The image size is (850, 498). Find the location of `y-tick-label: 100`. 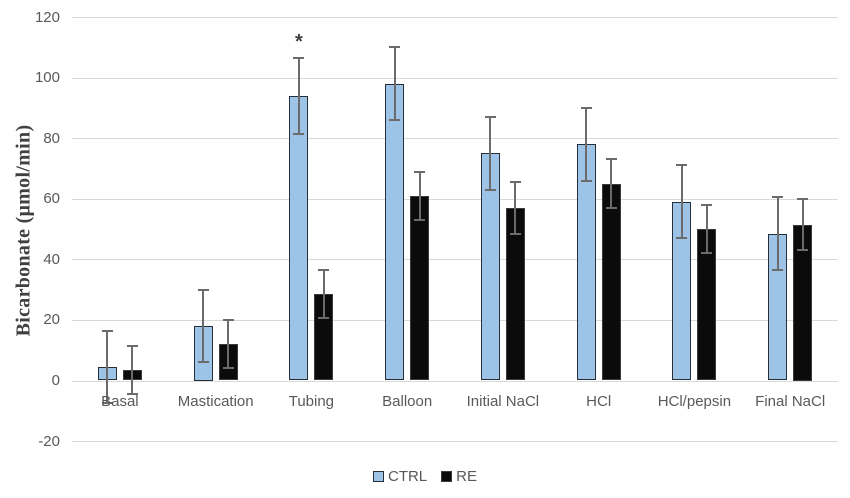

y-tick-label: 100 is located at coordinates (47, 78).